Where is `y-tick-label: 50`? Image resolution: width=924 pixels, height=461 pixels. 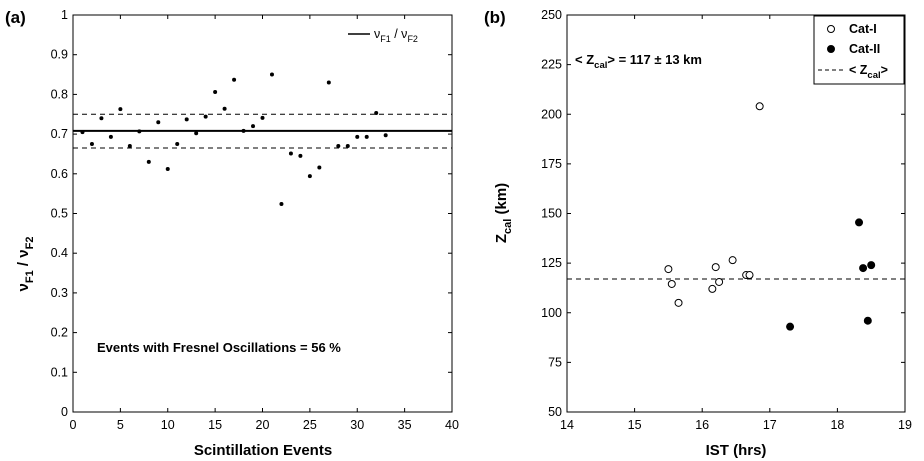 y-tick-label: 50 is located at coordinates (555, 412).